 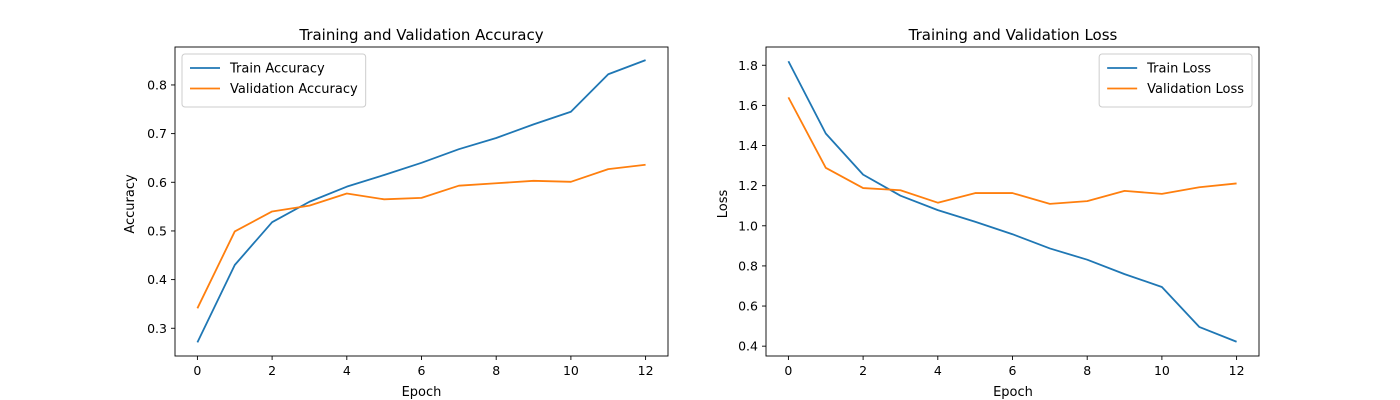 I want to click on y-tick-label: 1.8, so click(x=748, y=65).